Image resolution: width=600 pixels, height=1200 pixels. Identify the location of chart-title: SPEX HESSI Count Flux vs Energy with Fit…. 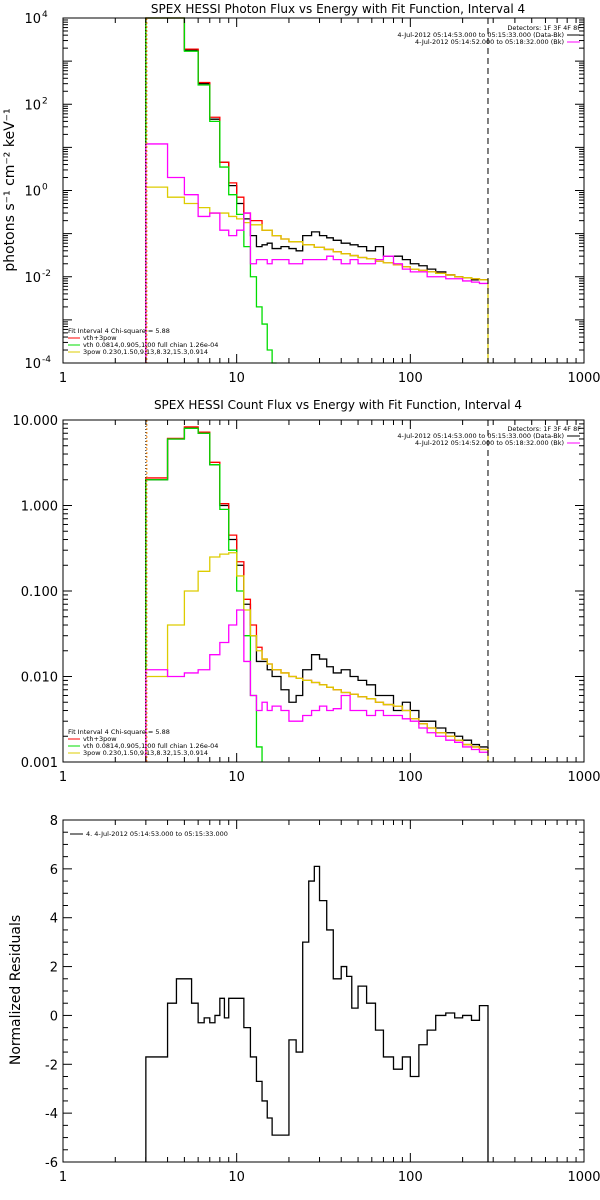
(338, 405).